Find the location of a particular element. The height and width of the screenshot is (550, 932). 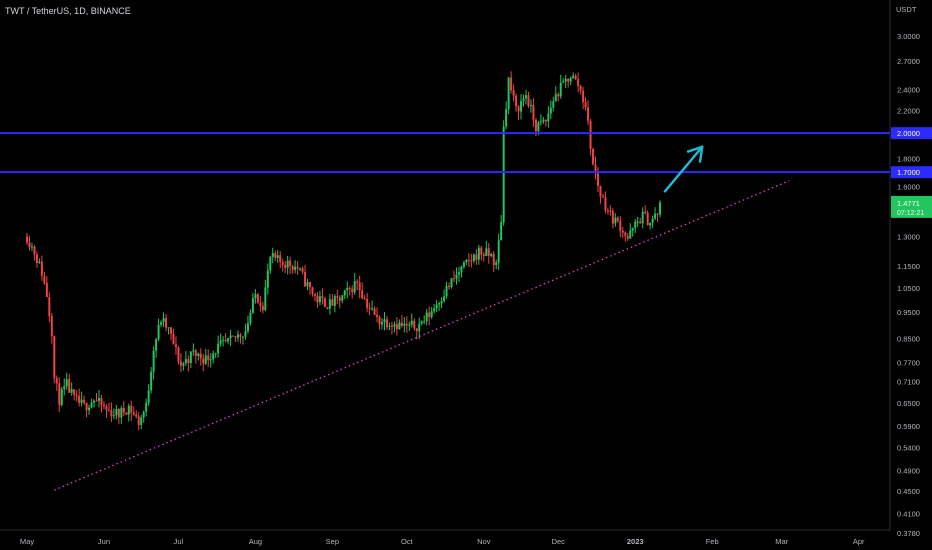

price-tick-label: 0.7700 is located at coordinates (908, 362).